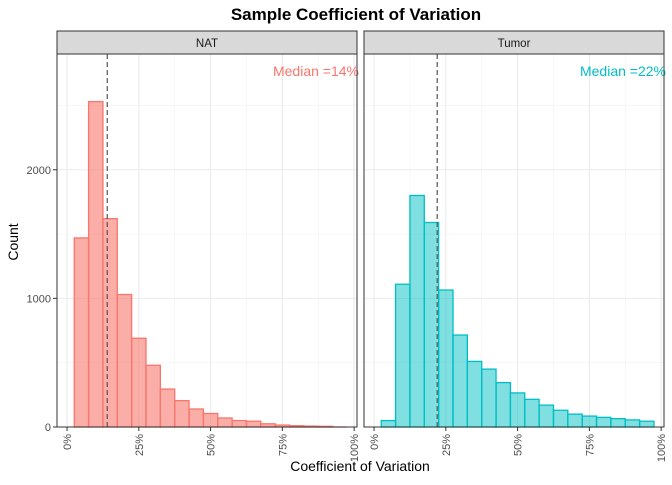  I want to click on y-axis: 0 1000 2000, so click(42, 299).